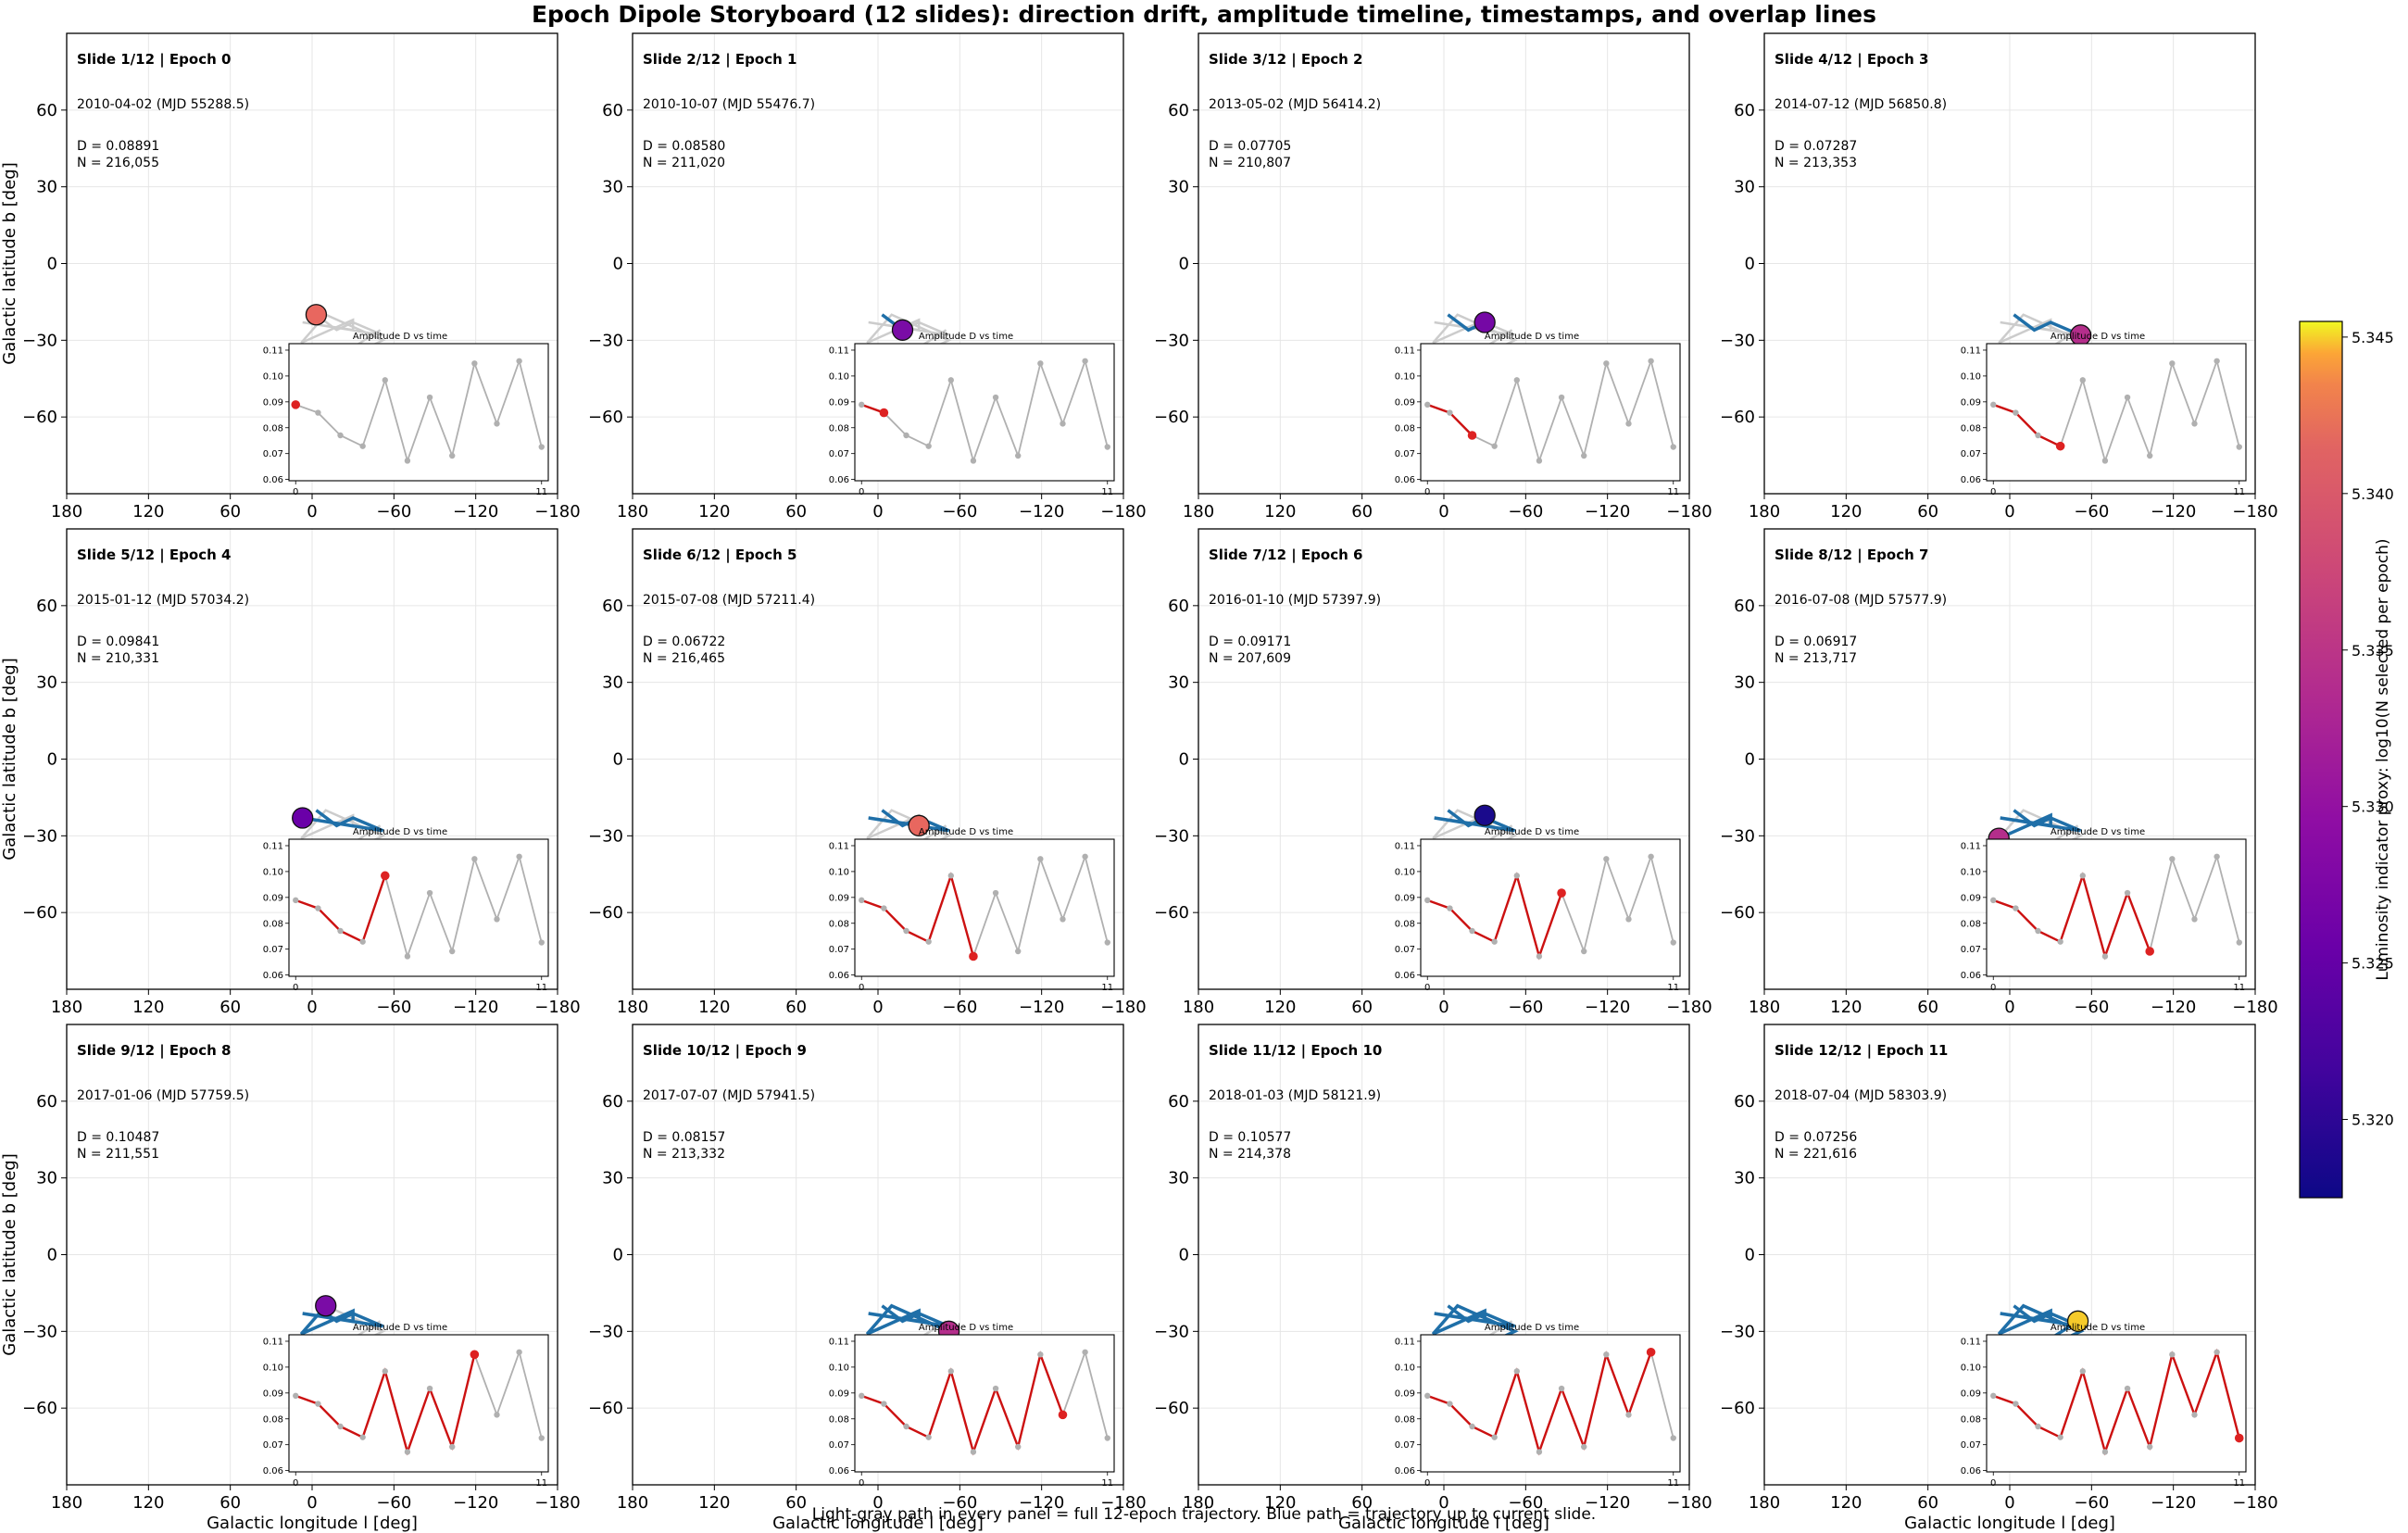 This screenshot has width=2408, height=1533. Describe the element at coordinates (154, 60) in the screenshot. I see `slide-title: Slide 1/12 | Epoch 0` at that location.